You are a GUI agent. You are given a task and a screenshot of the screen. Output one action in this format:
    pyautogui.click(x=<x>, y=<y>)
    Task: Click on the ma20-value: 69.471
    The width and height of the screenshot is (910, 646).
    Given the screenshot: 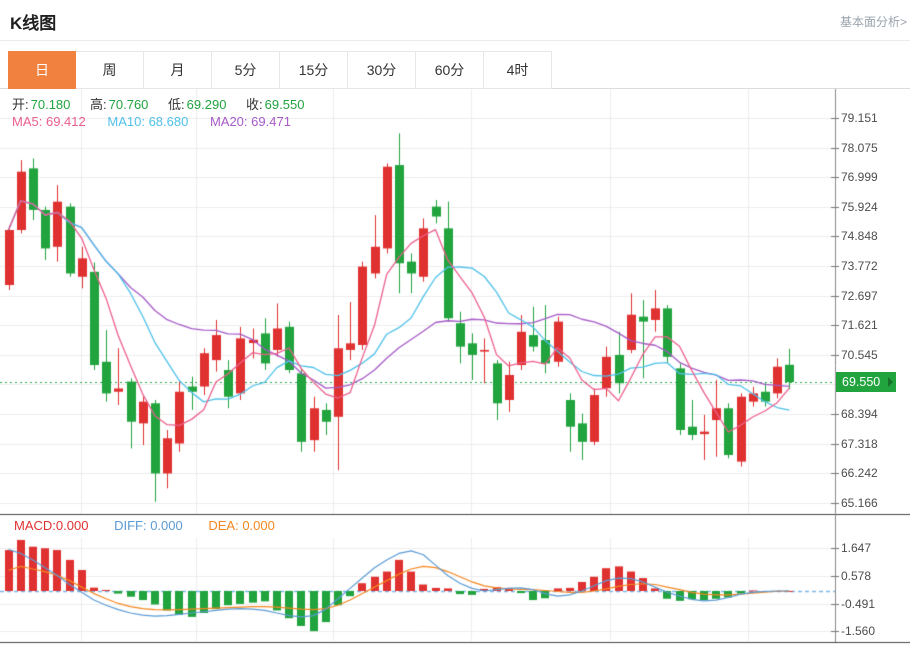 What is the action you would take?
    pyautogui.click(x=271, y=121)
    